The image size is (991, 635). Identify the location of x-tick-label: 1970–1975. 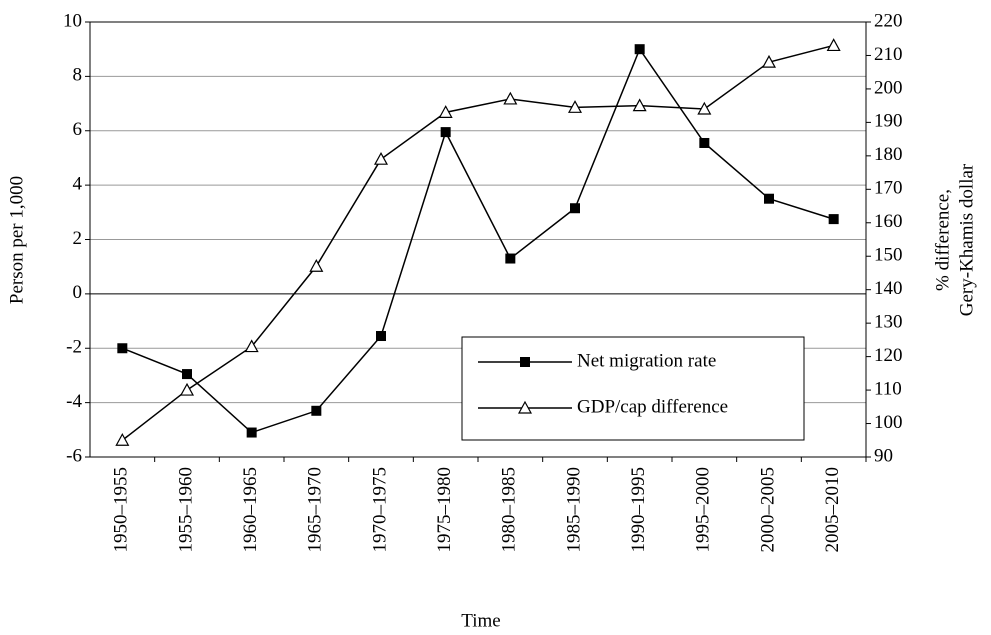
(379, 510).